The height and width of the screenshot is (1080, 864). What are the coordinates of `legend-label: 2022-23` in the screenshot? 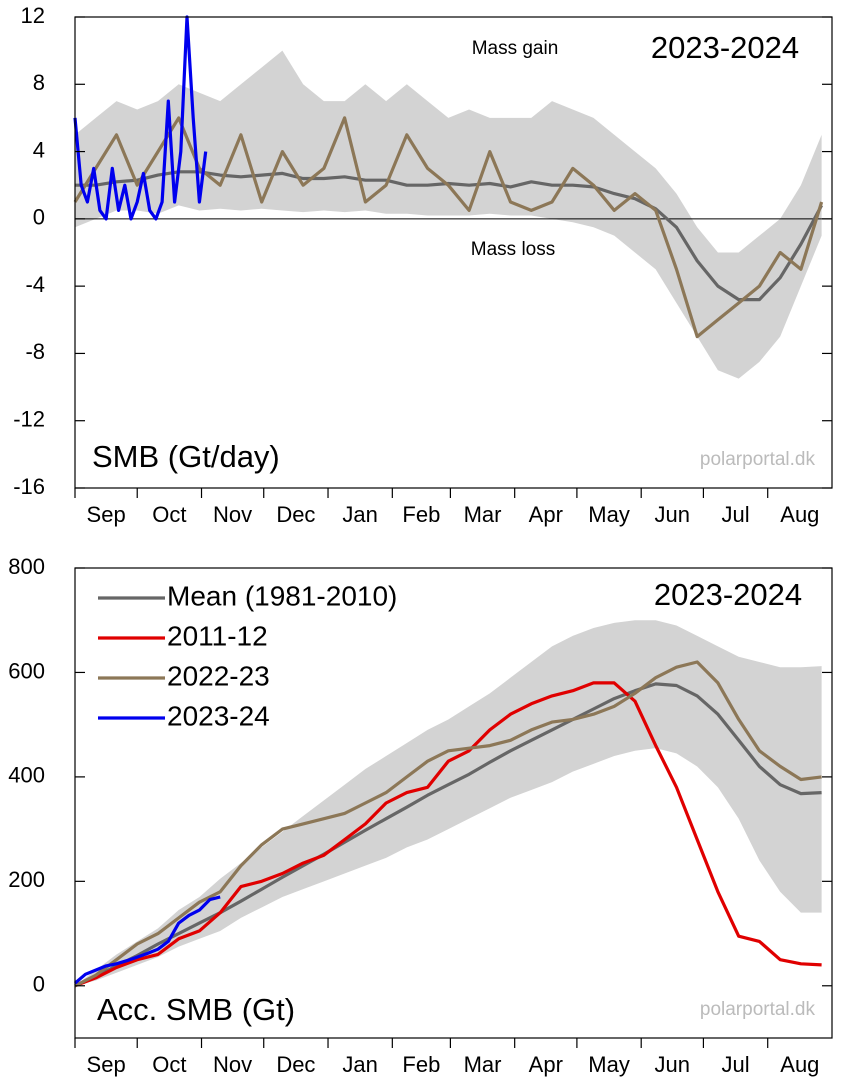 It's located at (218, 675).